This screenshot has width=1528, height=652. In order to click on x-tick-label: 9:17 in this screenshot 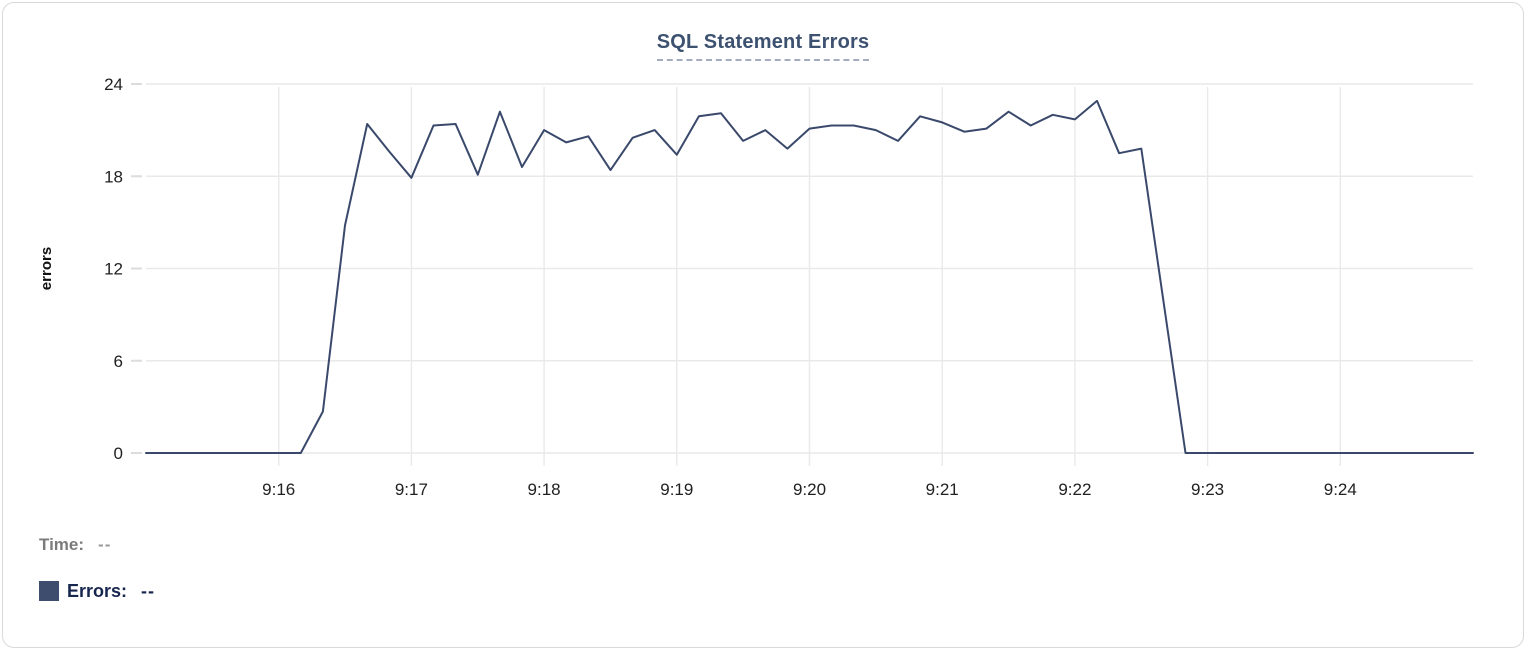, I will do `click(411, 489)`.